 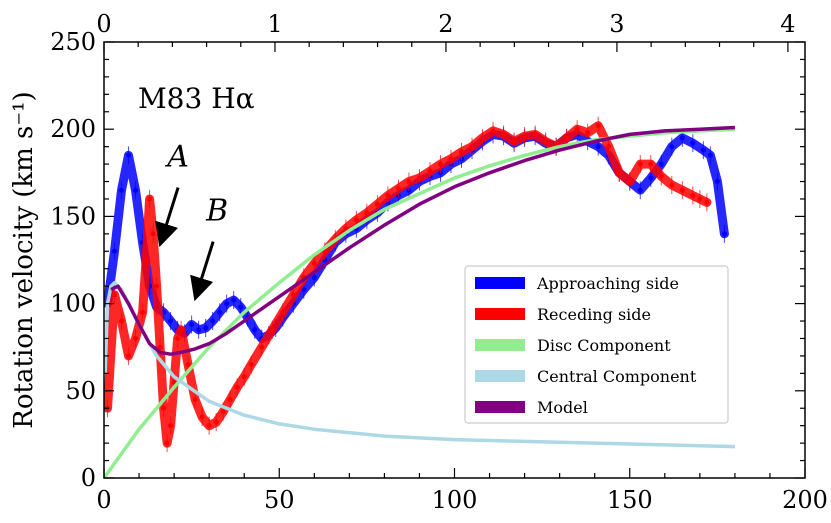 I want to click on legend-box, so click(x=596, y=344).